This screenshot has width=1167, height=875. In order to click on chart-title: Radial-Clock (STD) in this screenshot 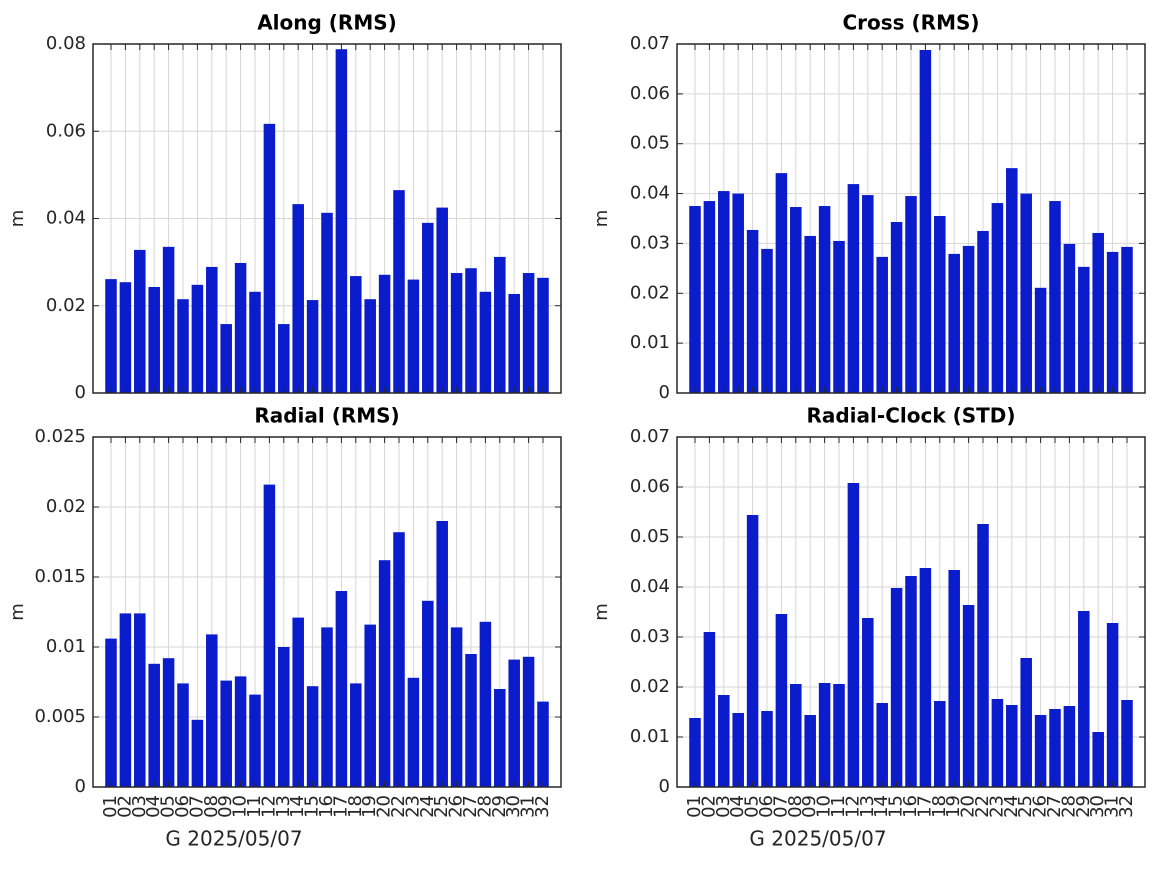, I will do `click(910, 416)`.